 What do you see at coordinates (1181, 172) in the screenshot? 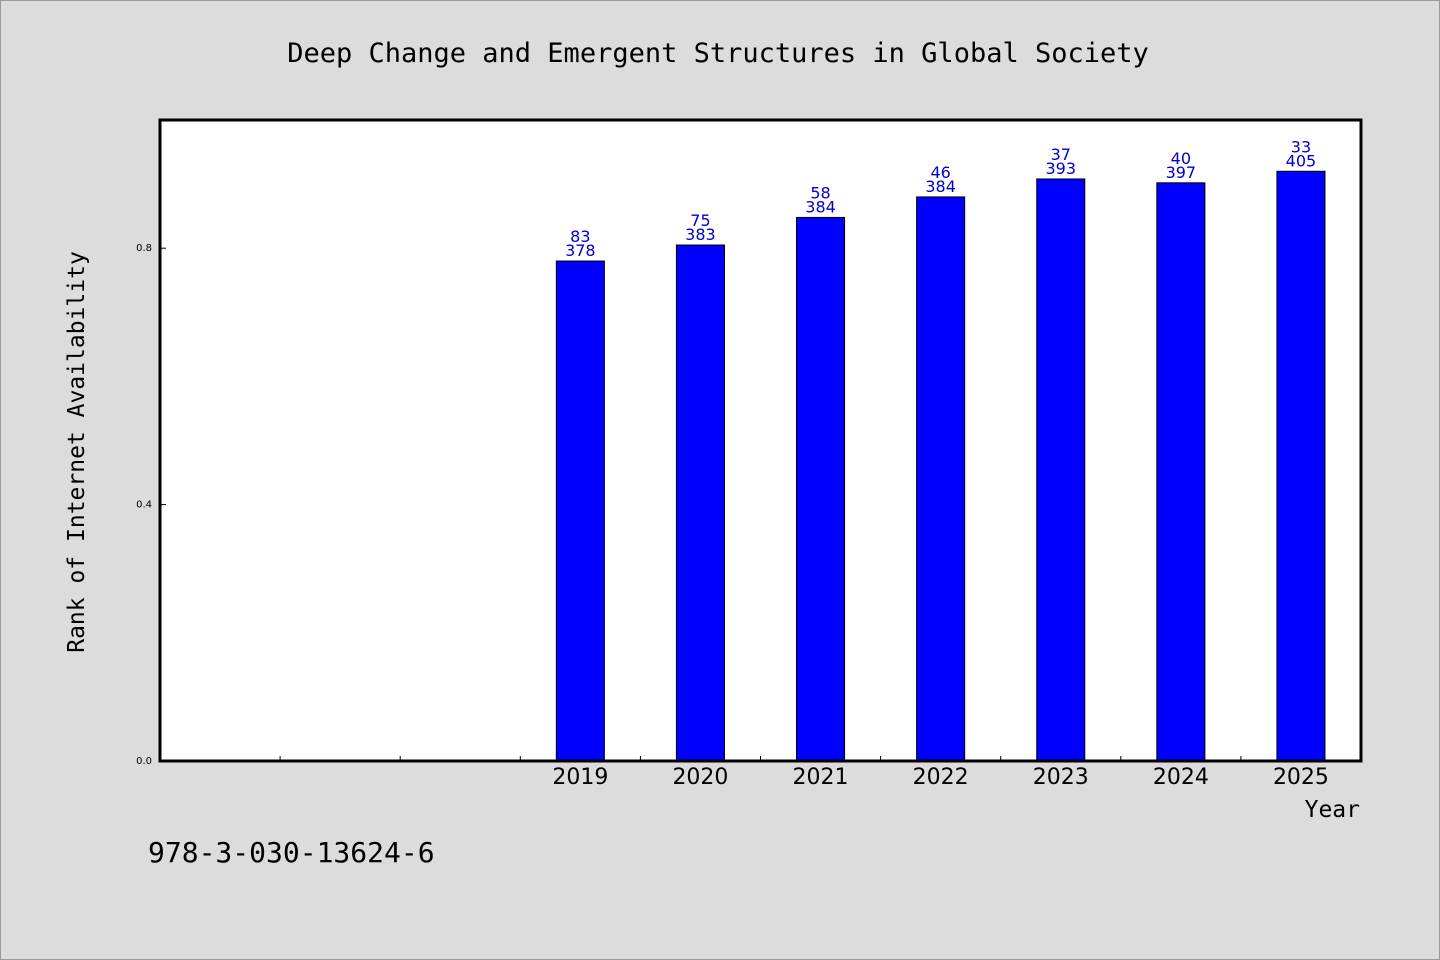
I see `data-label-bottom: 397` at bounding box center [1181, 172].